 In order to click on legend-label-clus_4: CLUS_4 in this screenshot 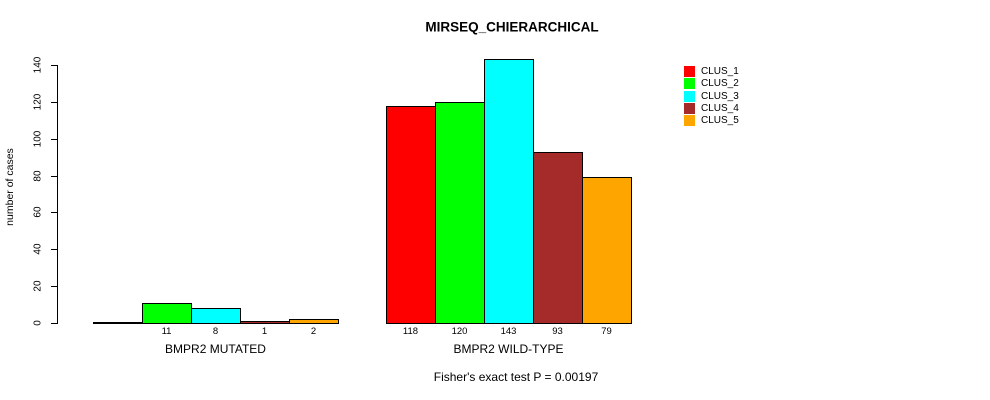, I will do `click(720, 108)`.